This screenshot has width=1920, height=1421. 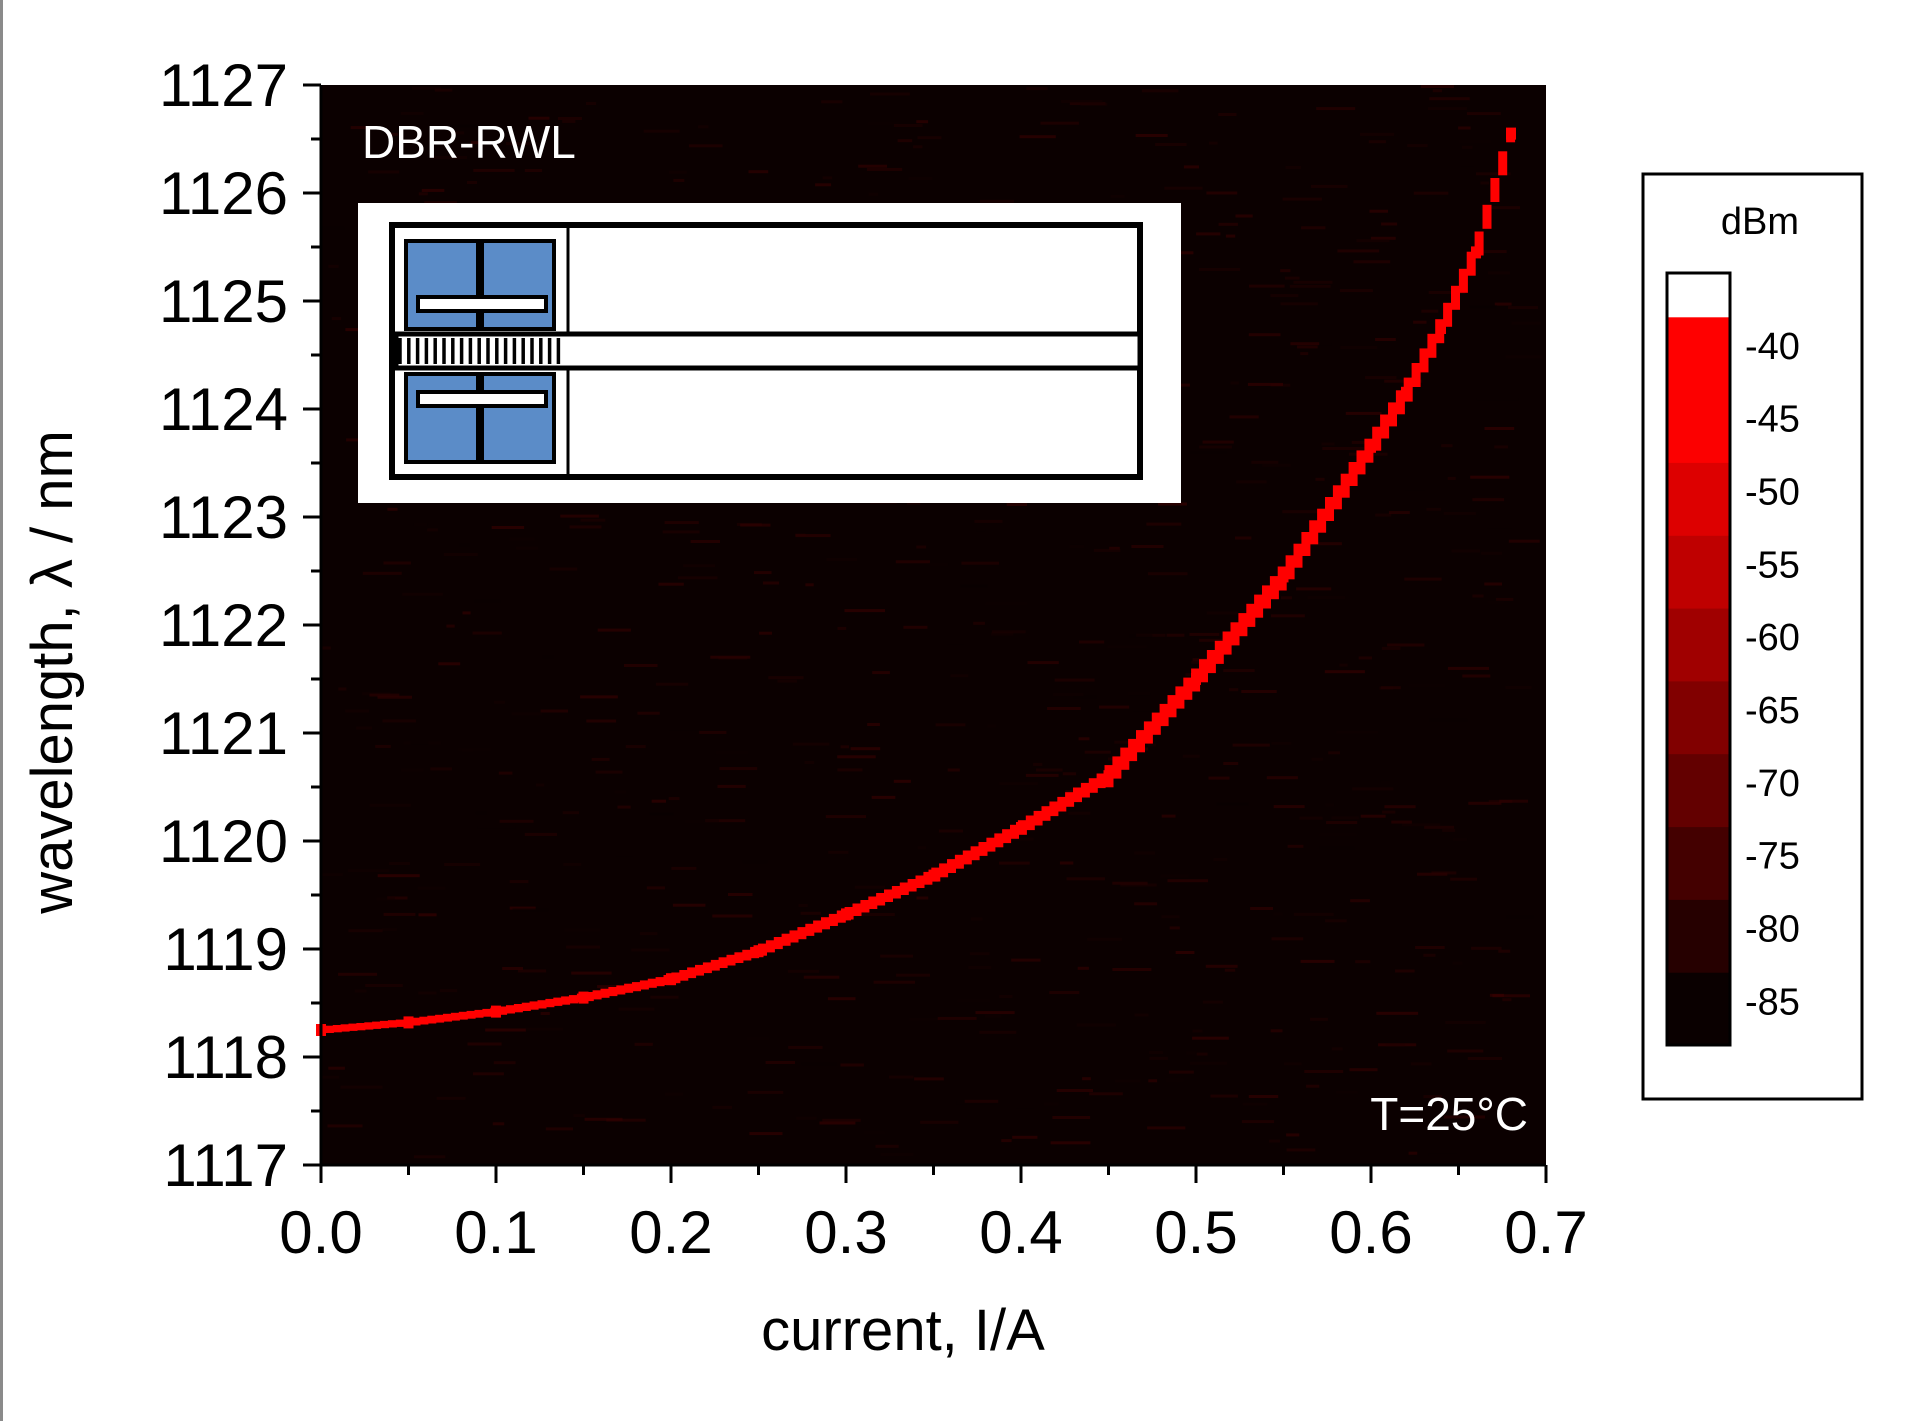 I want to click on bragg-grating, so click(x=479, y=351).